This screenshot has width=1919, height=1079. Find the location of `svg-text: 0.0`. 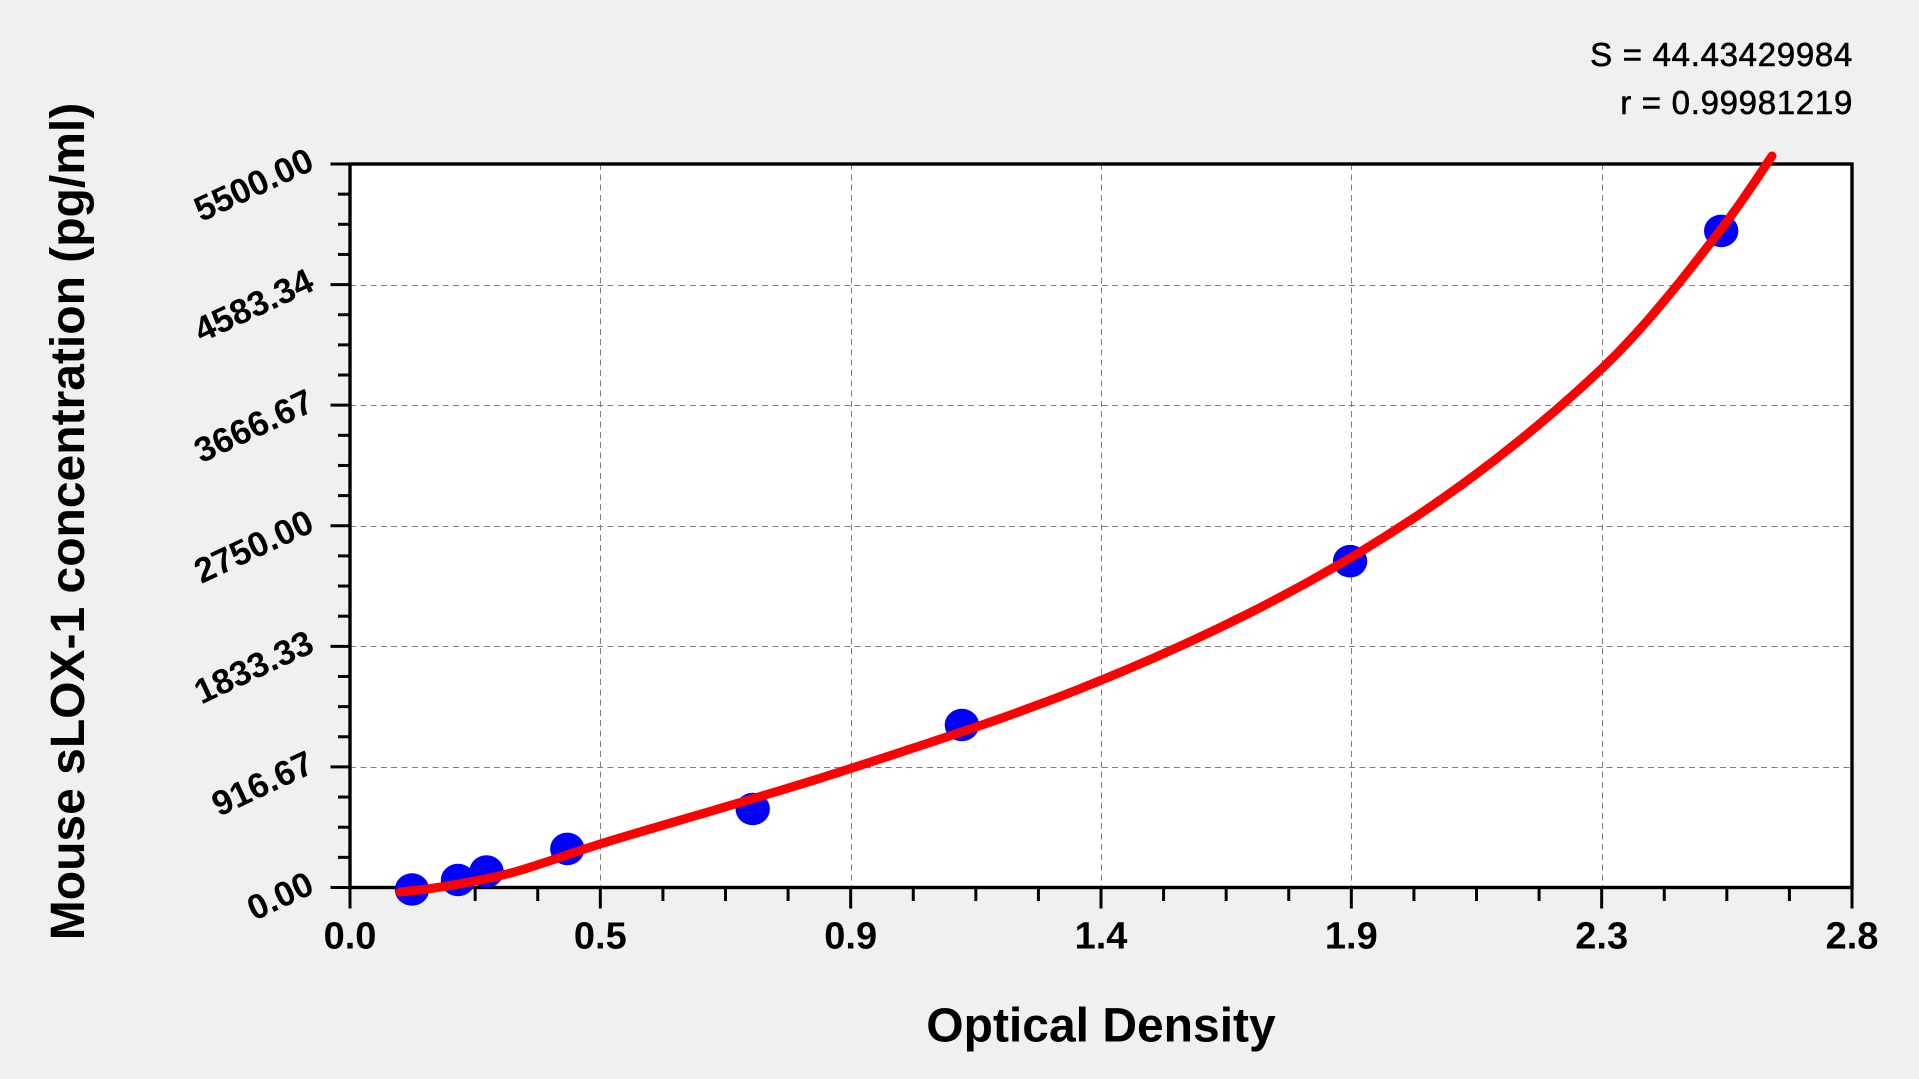

svg-text: 0.0 is located at coordinates (350, 937).